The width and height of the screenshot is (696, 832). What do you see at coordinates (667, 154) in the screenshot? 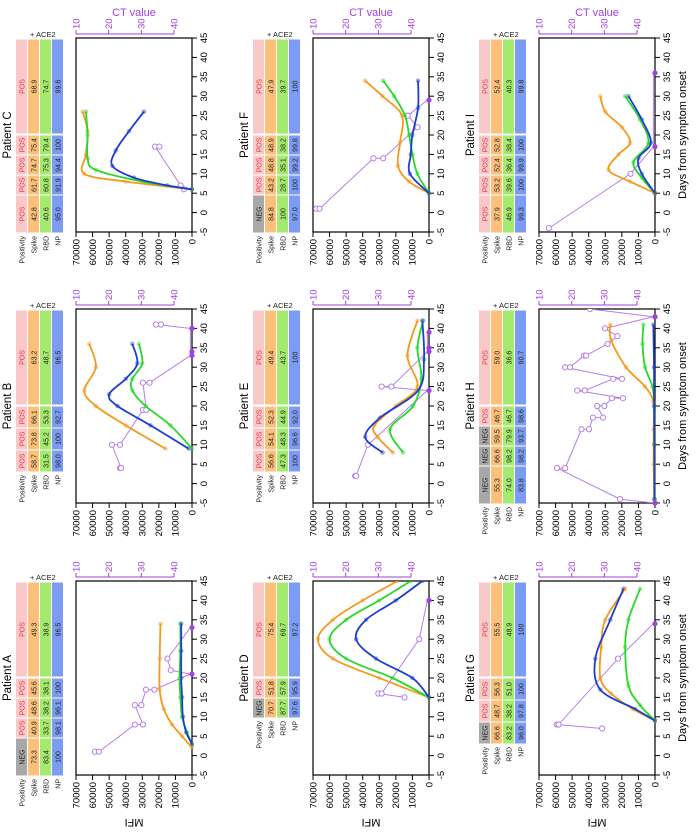
I see `x-tick-label: 15` at bounding box center [667, 154].